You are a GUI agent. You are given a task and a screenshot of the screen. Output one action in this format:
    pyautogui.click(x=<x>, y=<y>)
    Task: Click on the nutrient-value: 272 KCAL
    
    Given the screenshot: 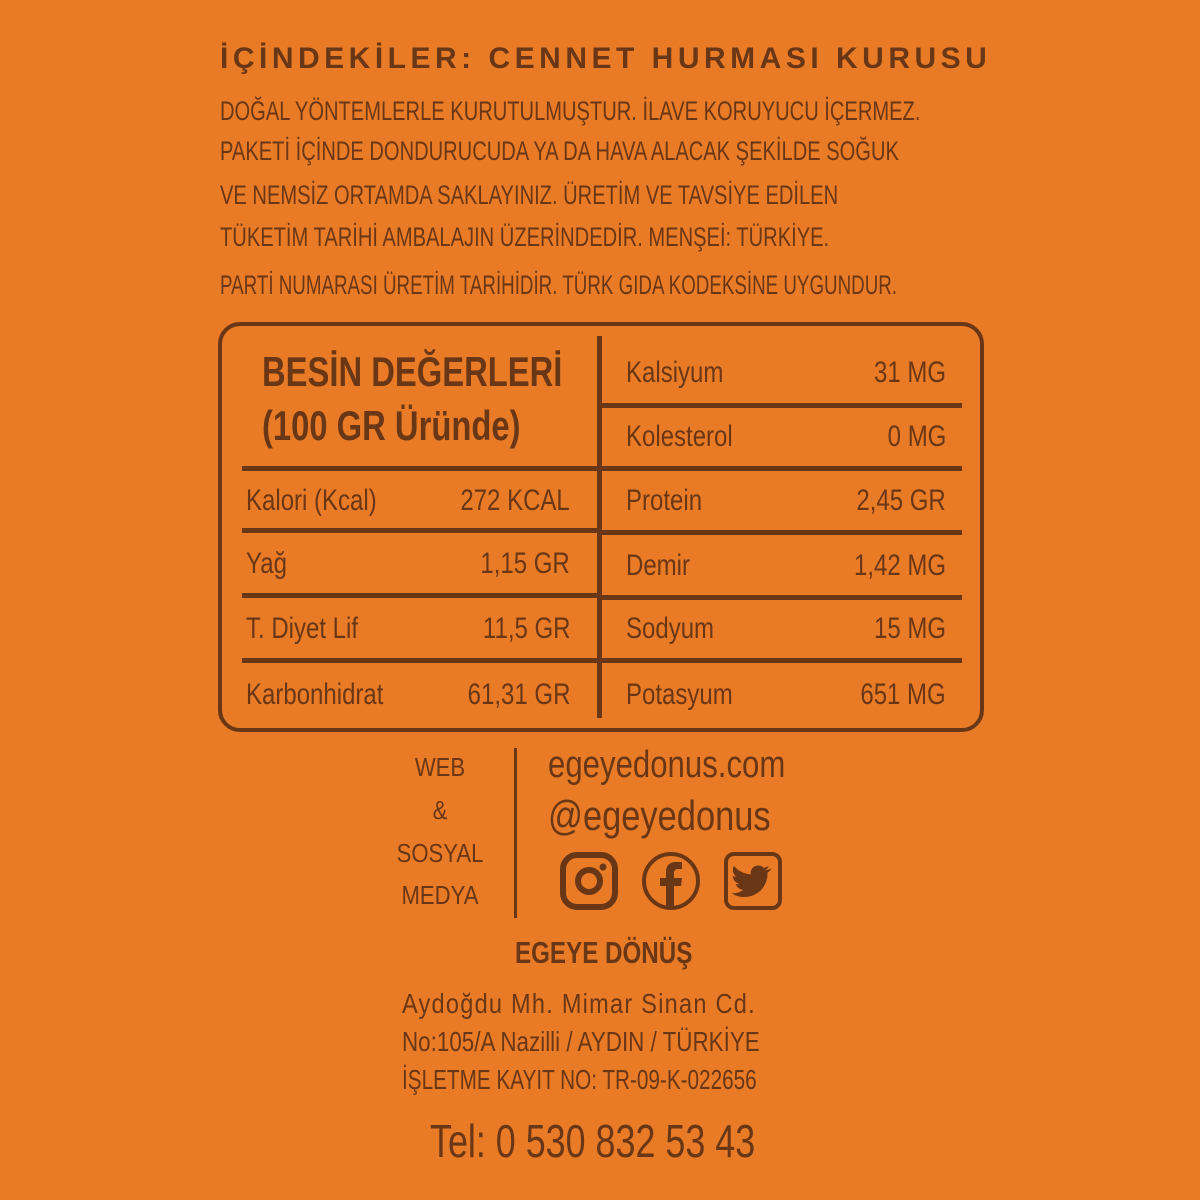 What is the action you would take?
    pyautogui.click(x=515, y=500)
    